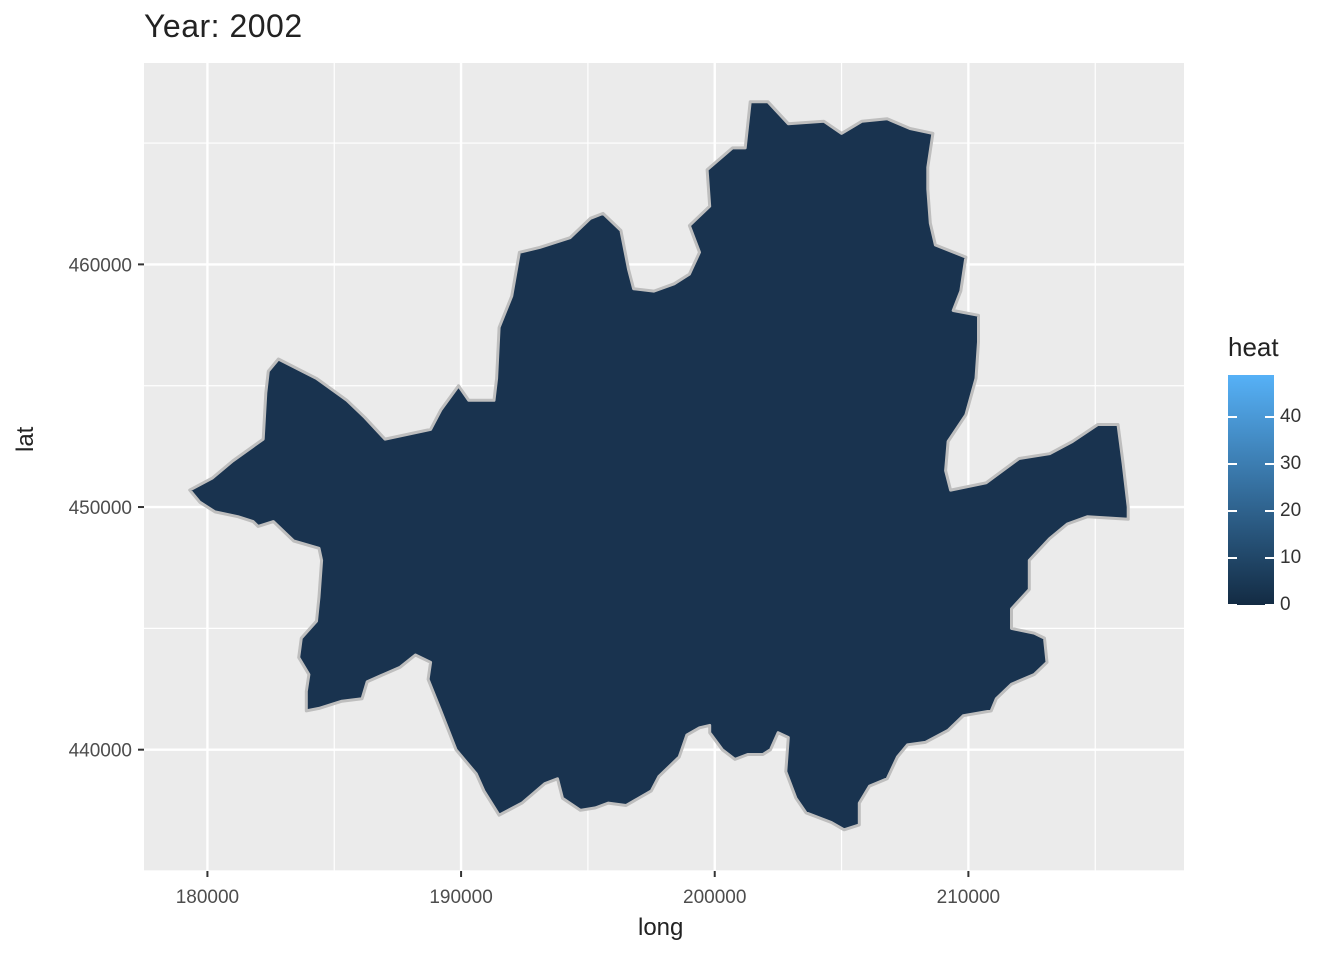 This screenshot has height=960, width=1344. I want to click on x-axis-title: long, so click(661, 928).